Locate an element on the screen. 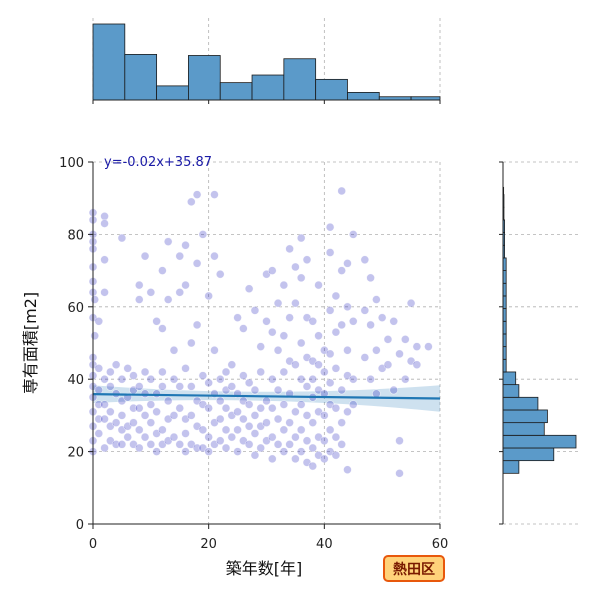  y-marginal-histogram is located at coordinates (539, 330).